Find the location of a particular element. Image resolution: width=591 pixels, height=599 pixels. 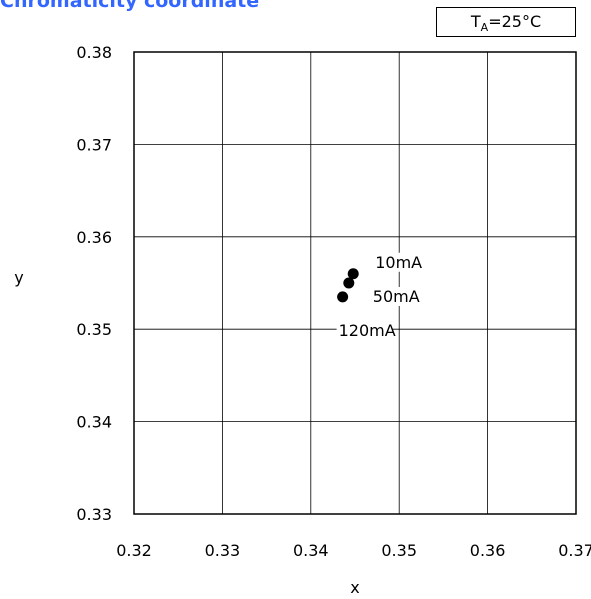

x-axis-label: x is located at coordinates (354, 587).